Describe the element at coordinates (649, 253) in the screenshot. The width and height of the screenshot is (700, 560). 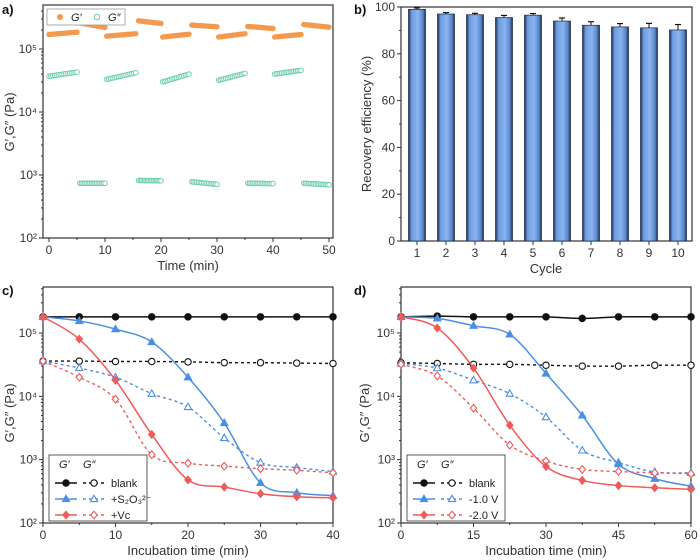
I see `panel-b-xtick-label: 9` at that location.